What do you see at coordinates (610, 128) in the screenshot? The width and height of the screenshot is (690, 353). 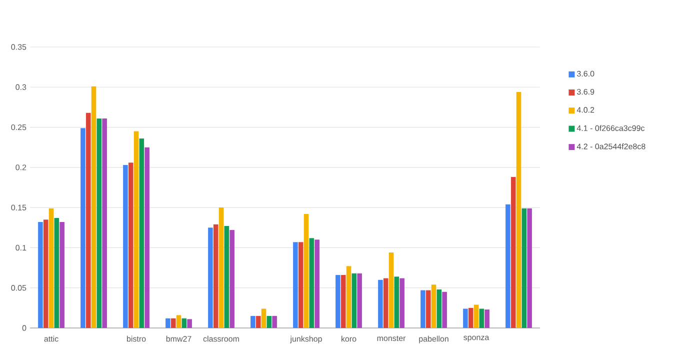 I see `legend-label: 4.1 - 0f266ca3c99c` at bounding box center [610, 128].